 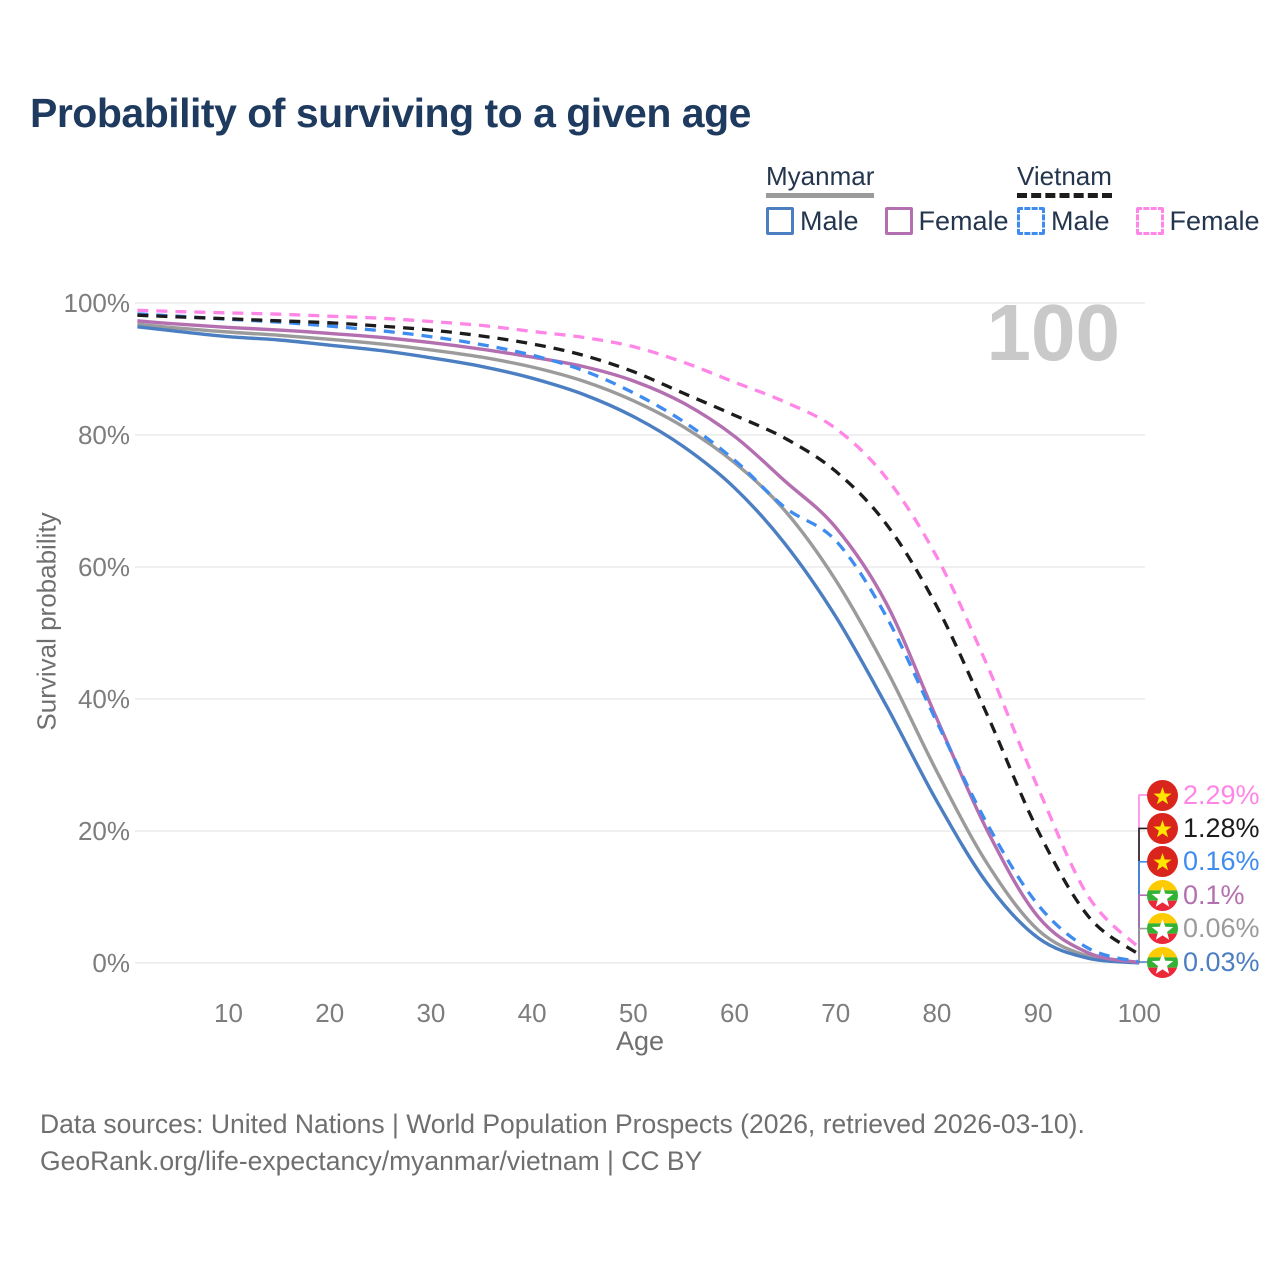 What do you see at coordinates (532, 1013) in the screenshot?
I see `x-tick-label: 40` at bounding box center [532, 1013].